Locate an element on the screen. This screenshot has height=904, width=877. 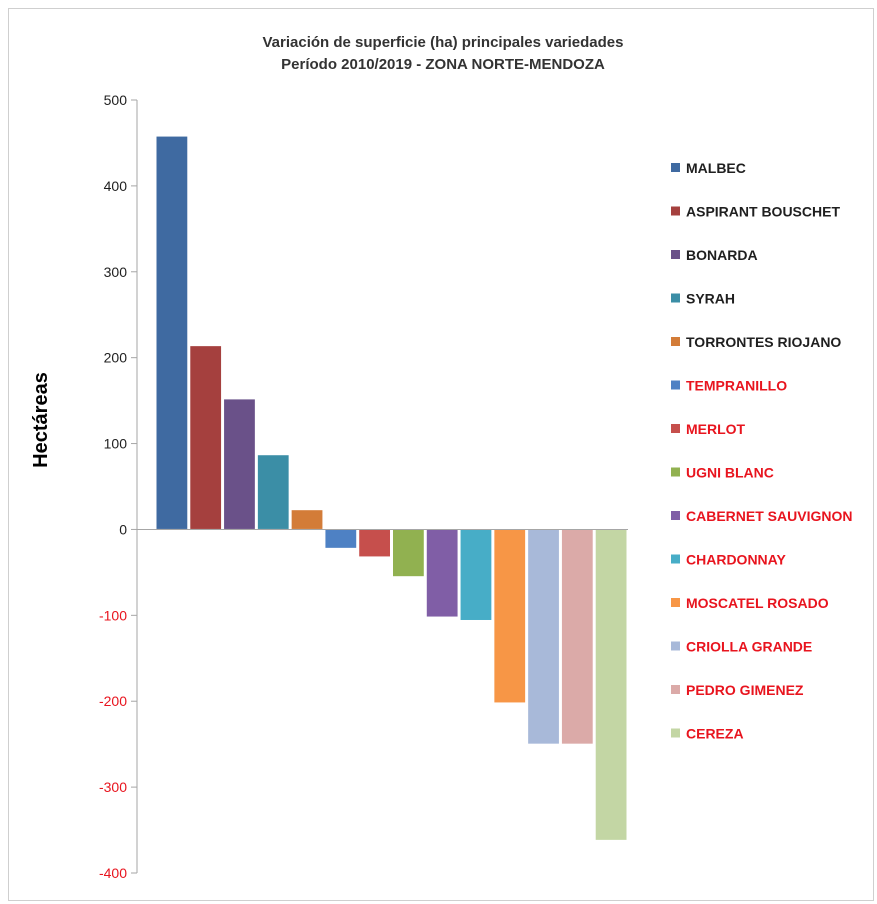
legend-label: BONARDA is located at coordinates (722, 255).